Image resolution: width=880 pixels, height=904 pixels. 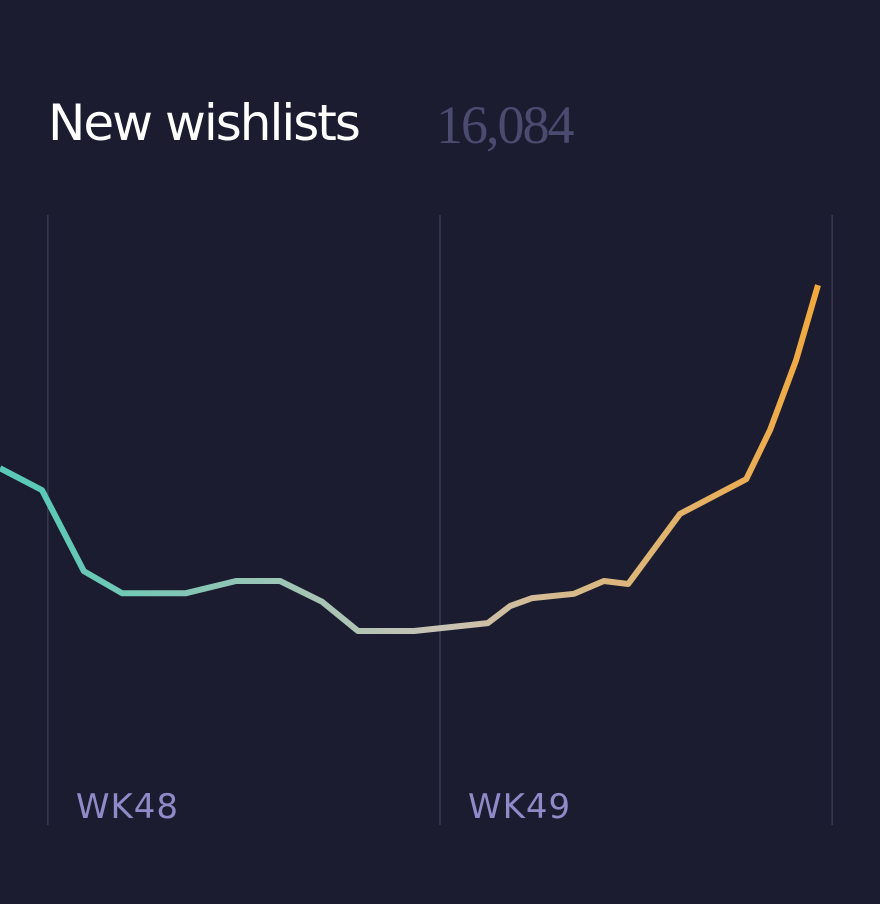 I want to click on x-tick-label: WK48, so click(x=127, y=807).